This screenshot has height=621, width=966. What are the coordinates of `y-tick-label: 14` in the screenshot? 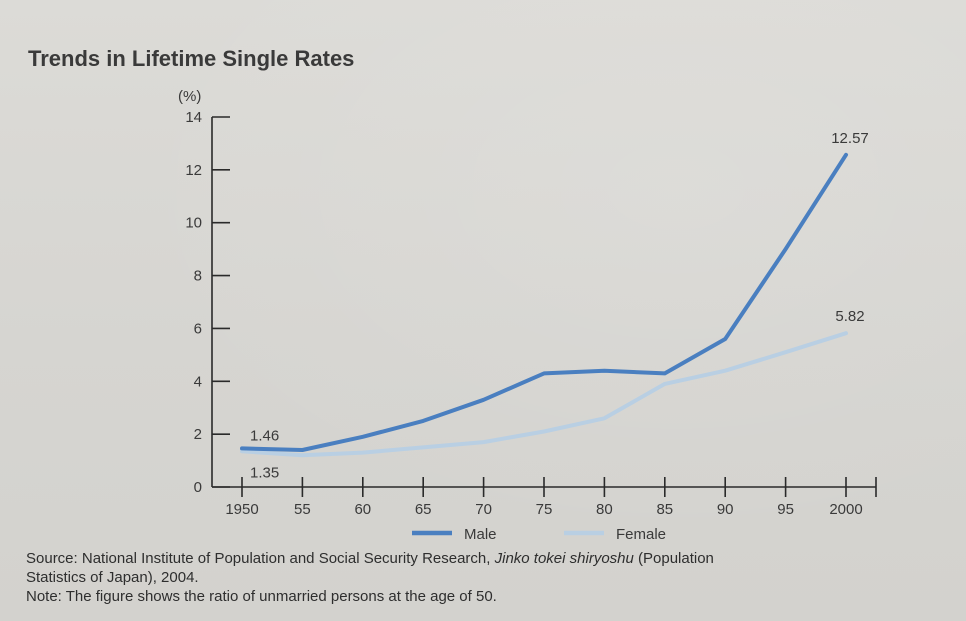 It's located at (193, 117).